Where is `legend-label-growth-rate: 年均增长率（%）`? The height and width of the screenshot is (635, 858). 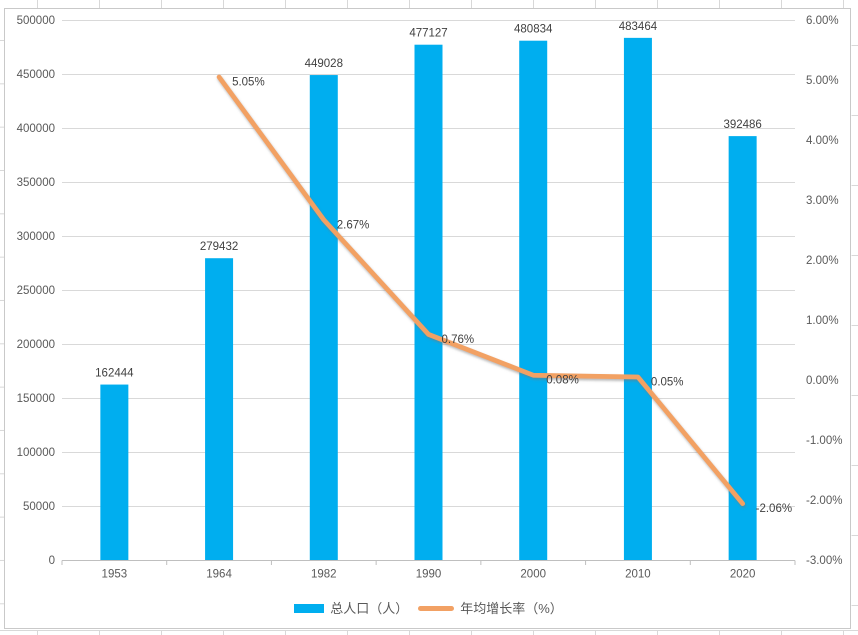 legend-label-growth-rate: 年均增长率（%） is located at coordinates (511, 608).